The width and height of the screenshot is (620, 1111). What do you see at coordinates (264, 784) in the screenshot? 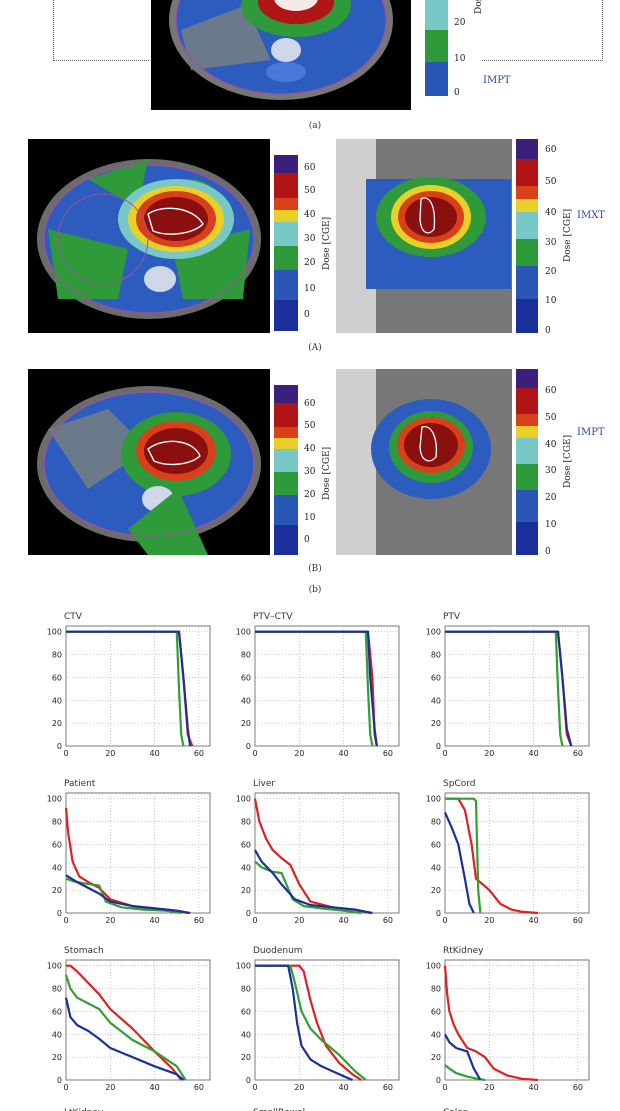
I see `dvh-title: Liver` at bounding box center [264, 784].